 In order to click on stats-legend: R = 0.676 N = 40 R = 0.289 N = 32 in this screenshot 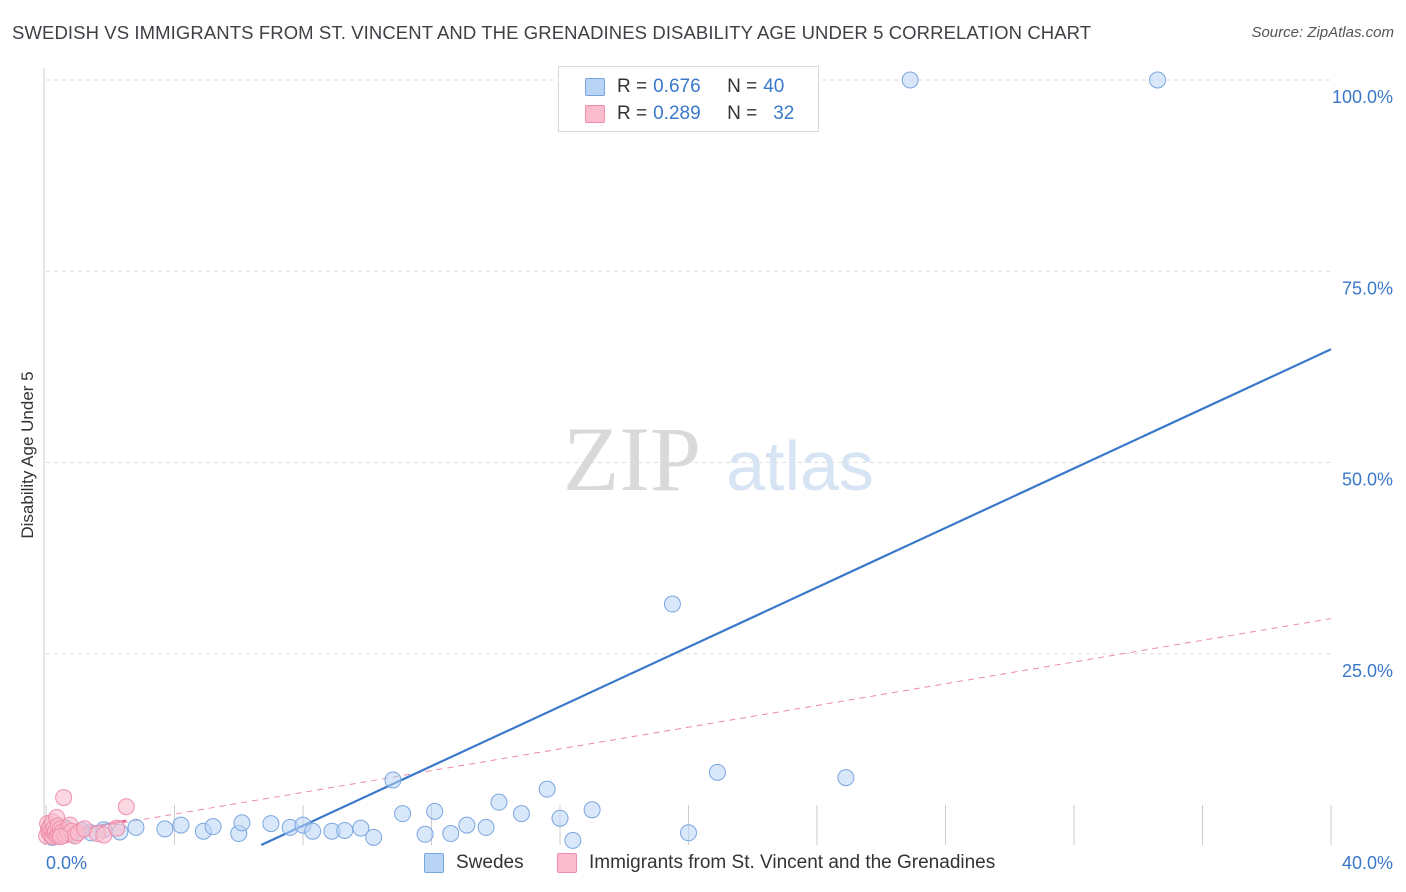, I will do `click(688, 99)`.